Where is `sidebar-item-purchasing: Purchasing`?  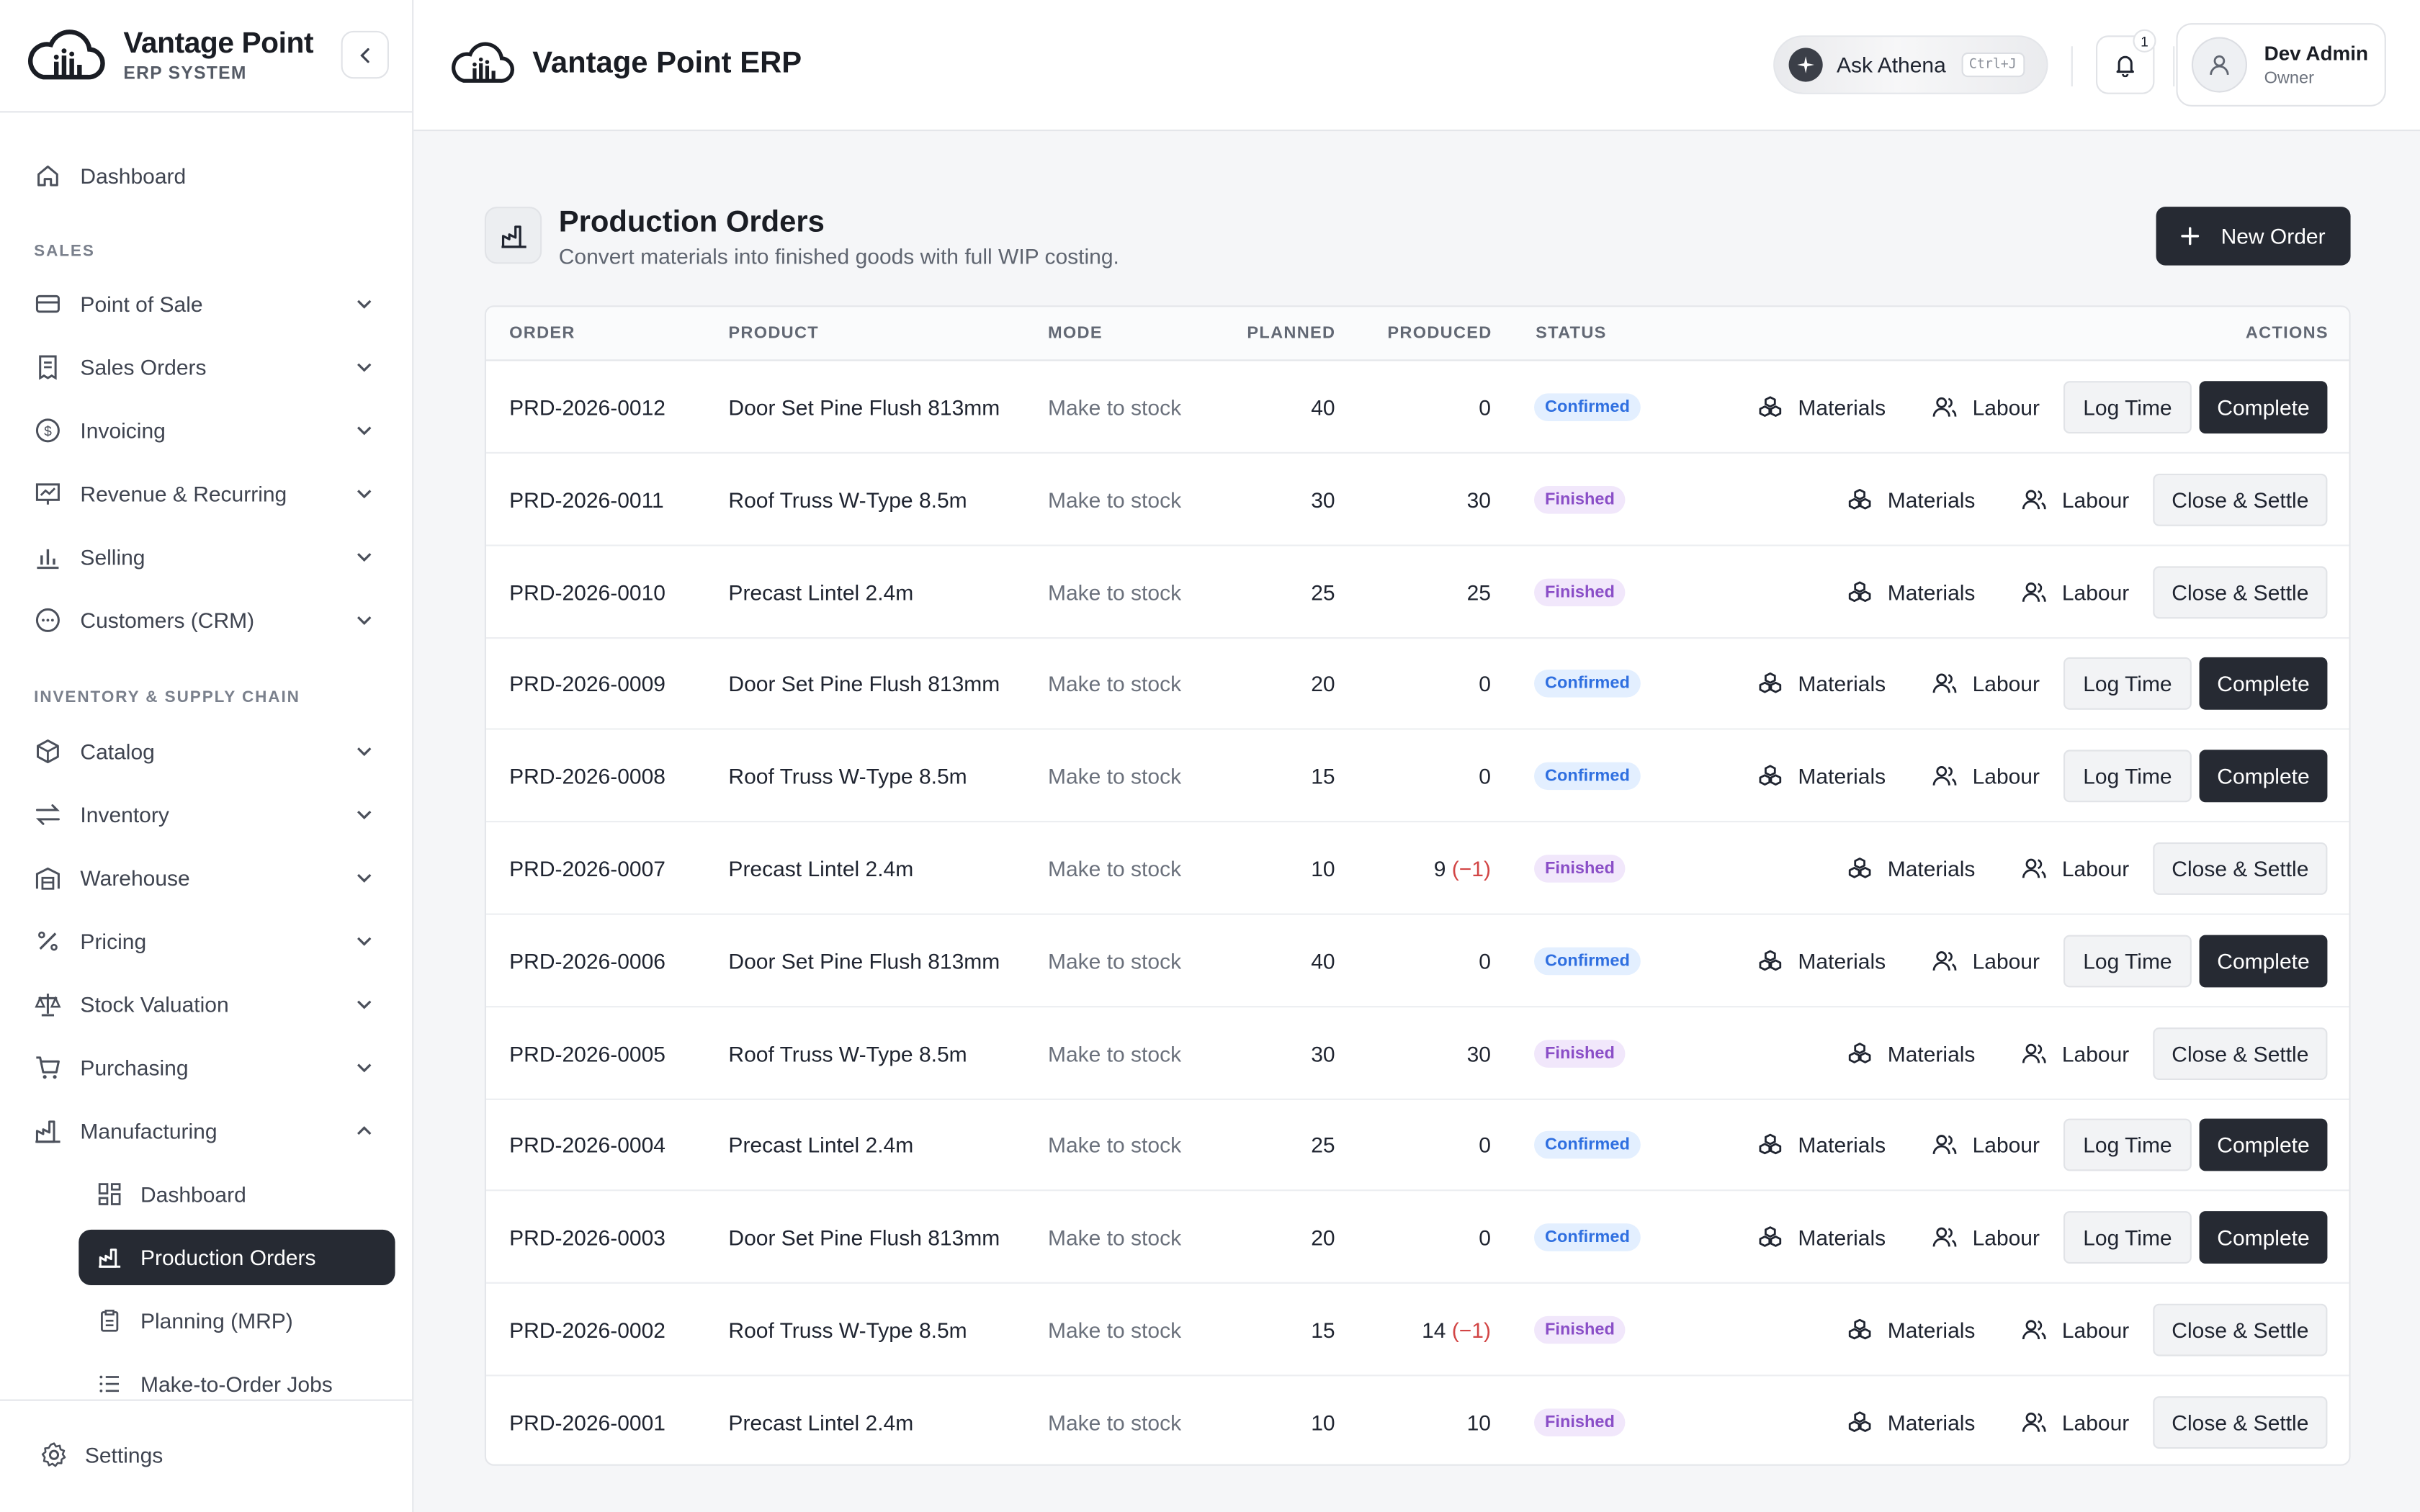 sidebar-item-purchasing: Purchasing is located at coordinates (206, 1067).